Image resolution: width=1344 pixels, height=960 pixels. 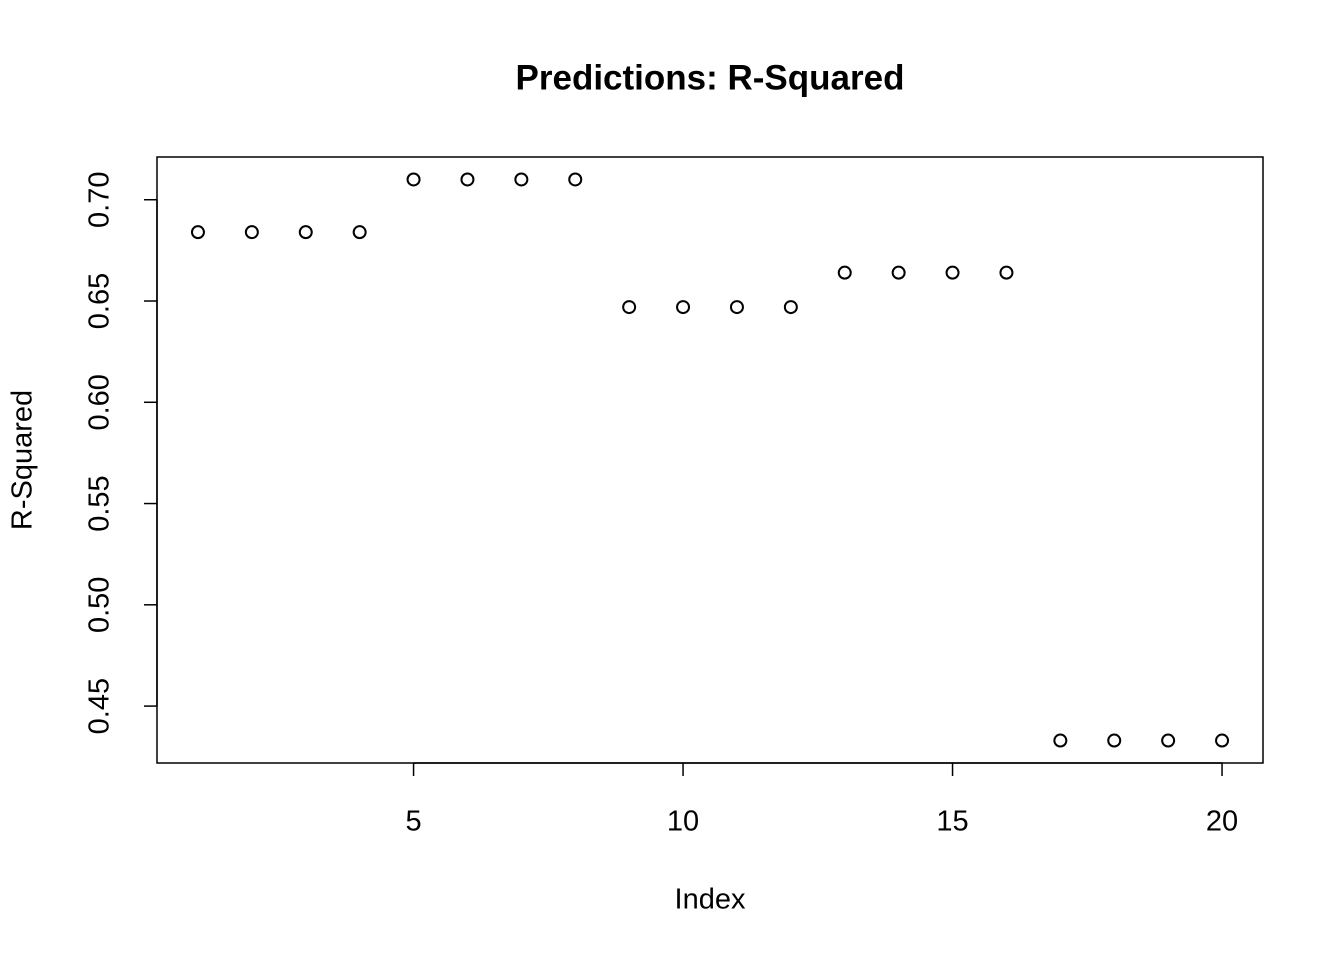 I want to click on y-axis-title: R-Squared, so click(x=23, y=460).